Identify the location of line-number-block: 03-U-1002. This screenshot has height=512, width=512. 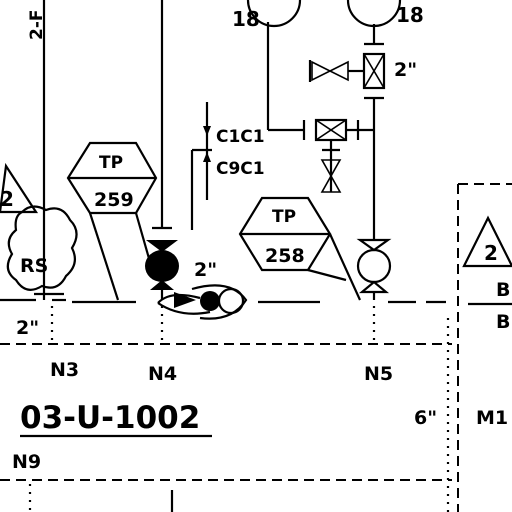
(116, 419).